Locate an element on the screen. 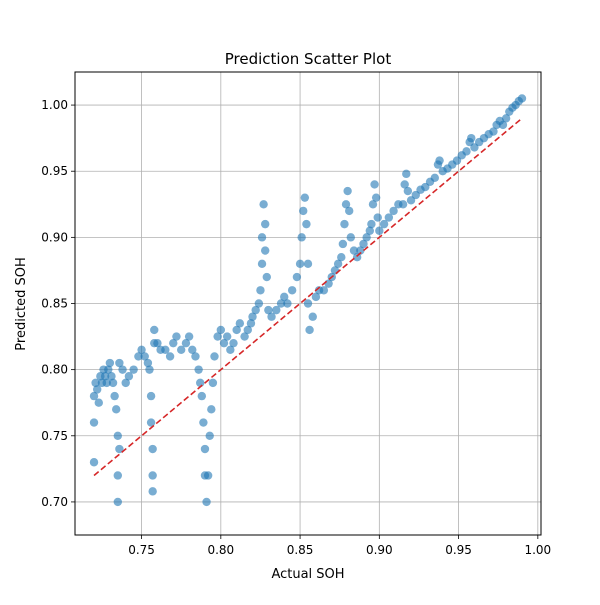  y-tick-label: 0.95 is located at coordinates (54, 171).